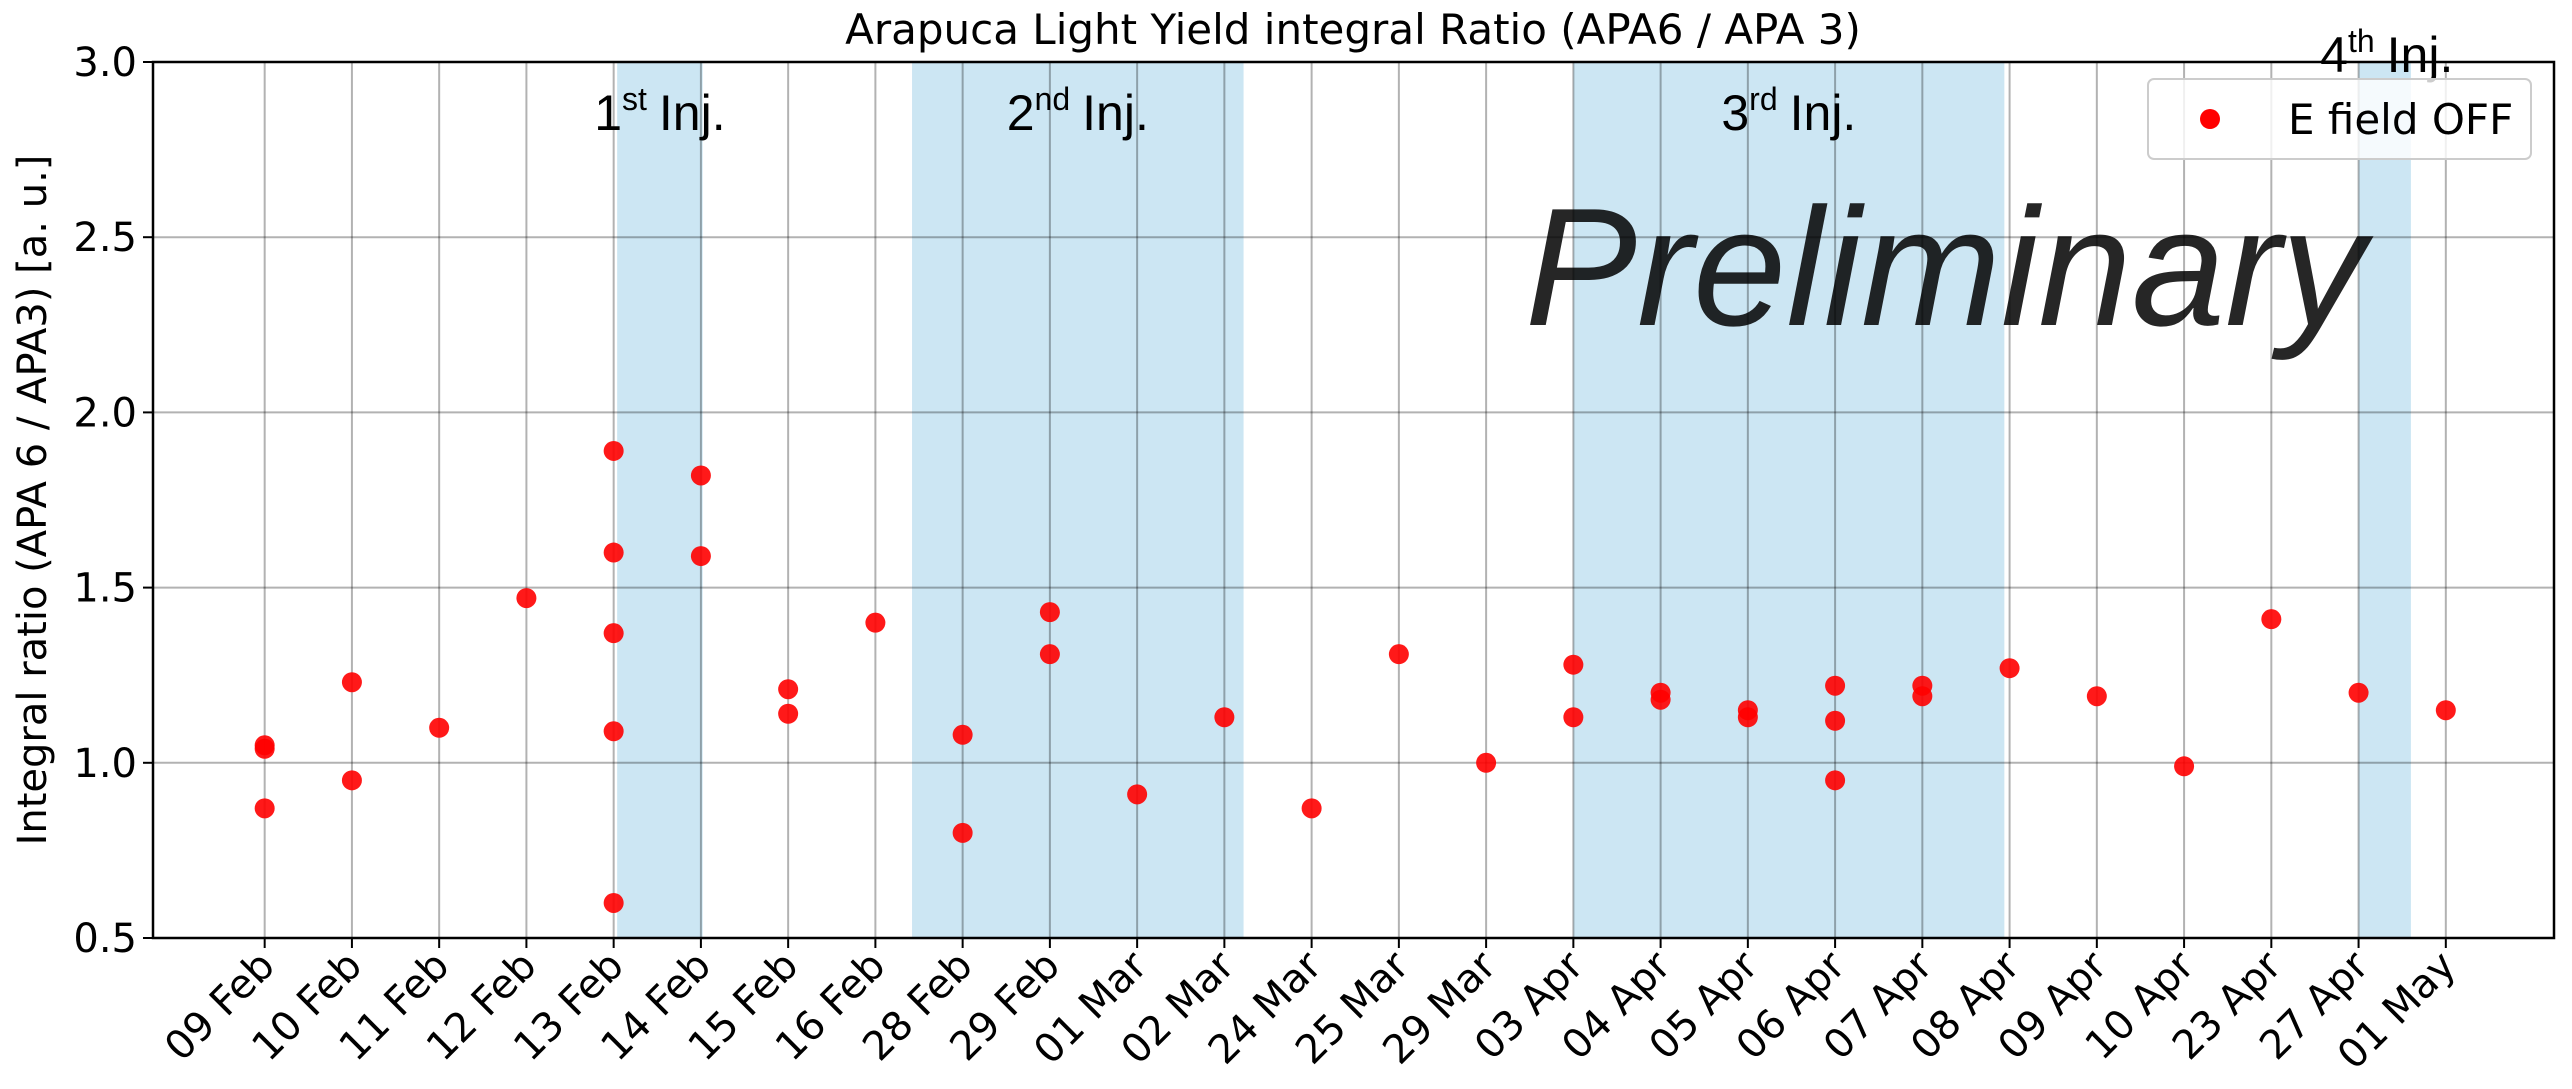 The image size is (2572, 1089). I want to click on injection-label: 3rd Inj., so click(1788, 111).